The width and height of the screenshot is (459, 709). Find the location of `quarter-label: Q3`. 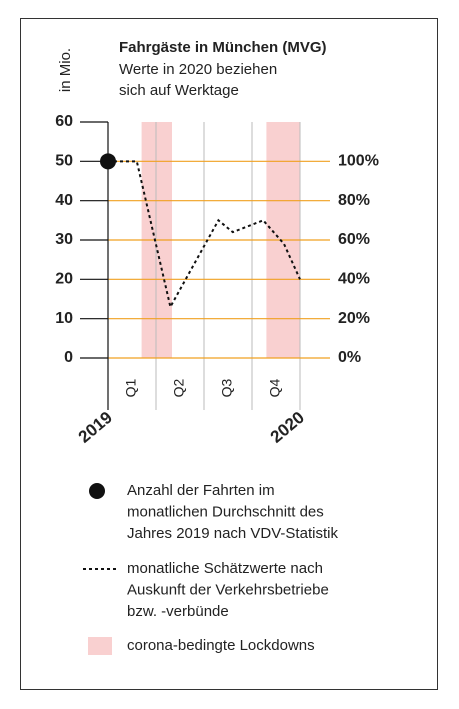

quarter-label: Q3 is located at coordinates (227, 387).